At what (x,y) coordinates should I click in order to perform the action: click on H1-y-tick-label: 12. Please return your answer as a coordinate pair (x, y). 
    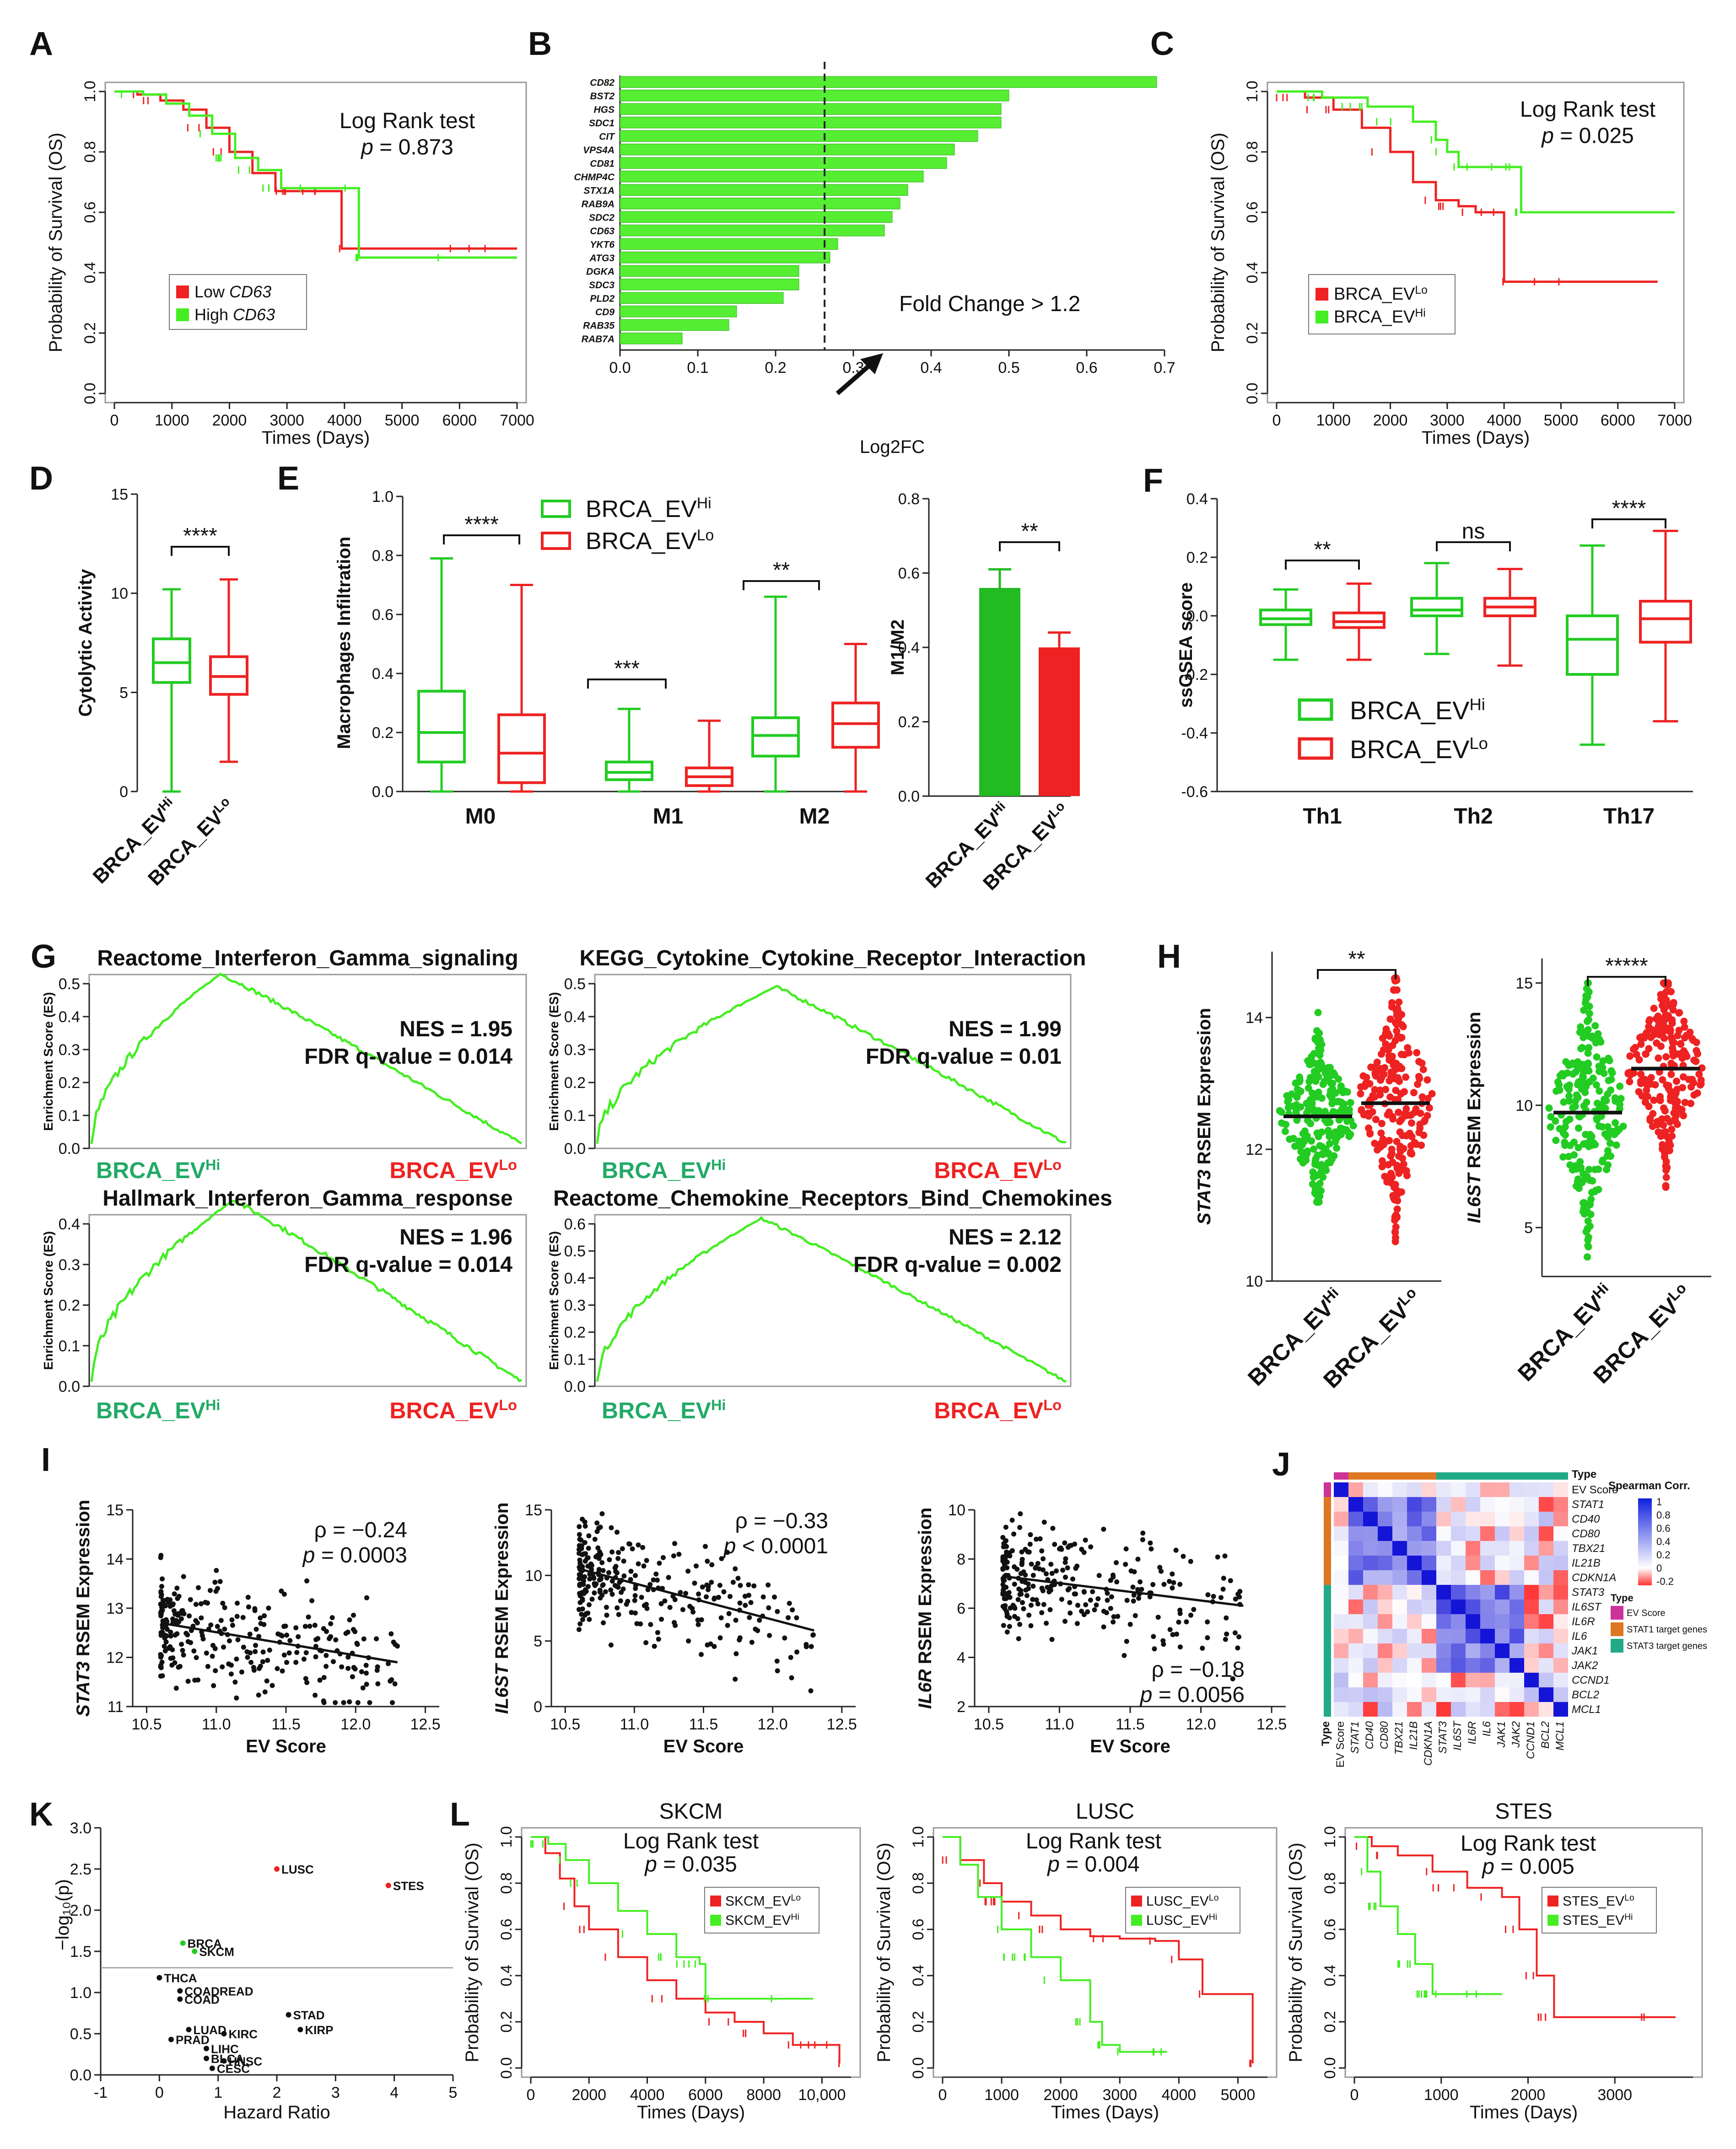
    Looking at the image, I should click on (1254, 1149).